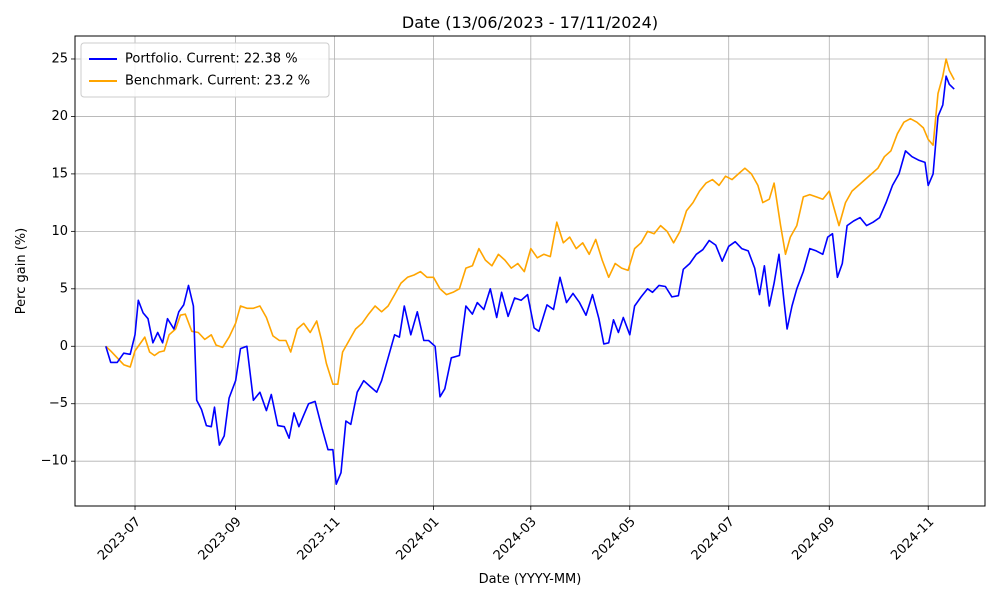 This screenshot has height=600, width=1000. I want to click on legend-label: Portfolio. Current: 22.38 %, so click(211, 59).